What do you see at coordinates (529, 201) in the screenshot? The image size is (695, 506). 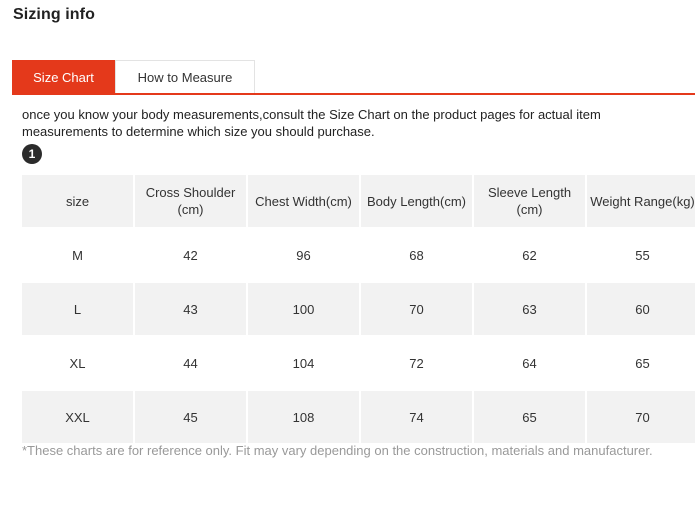 I see `header-sleeve-length: Sleeve Length (cm)` at bounding box center [529, 201].